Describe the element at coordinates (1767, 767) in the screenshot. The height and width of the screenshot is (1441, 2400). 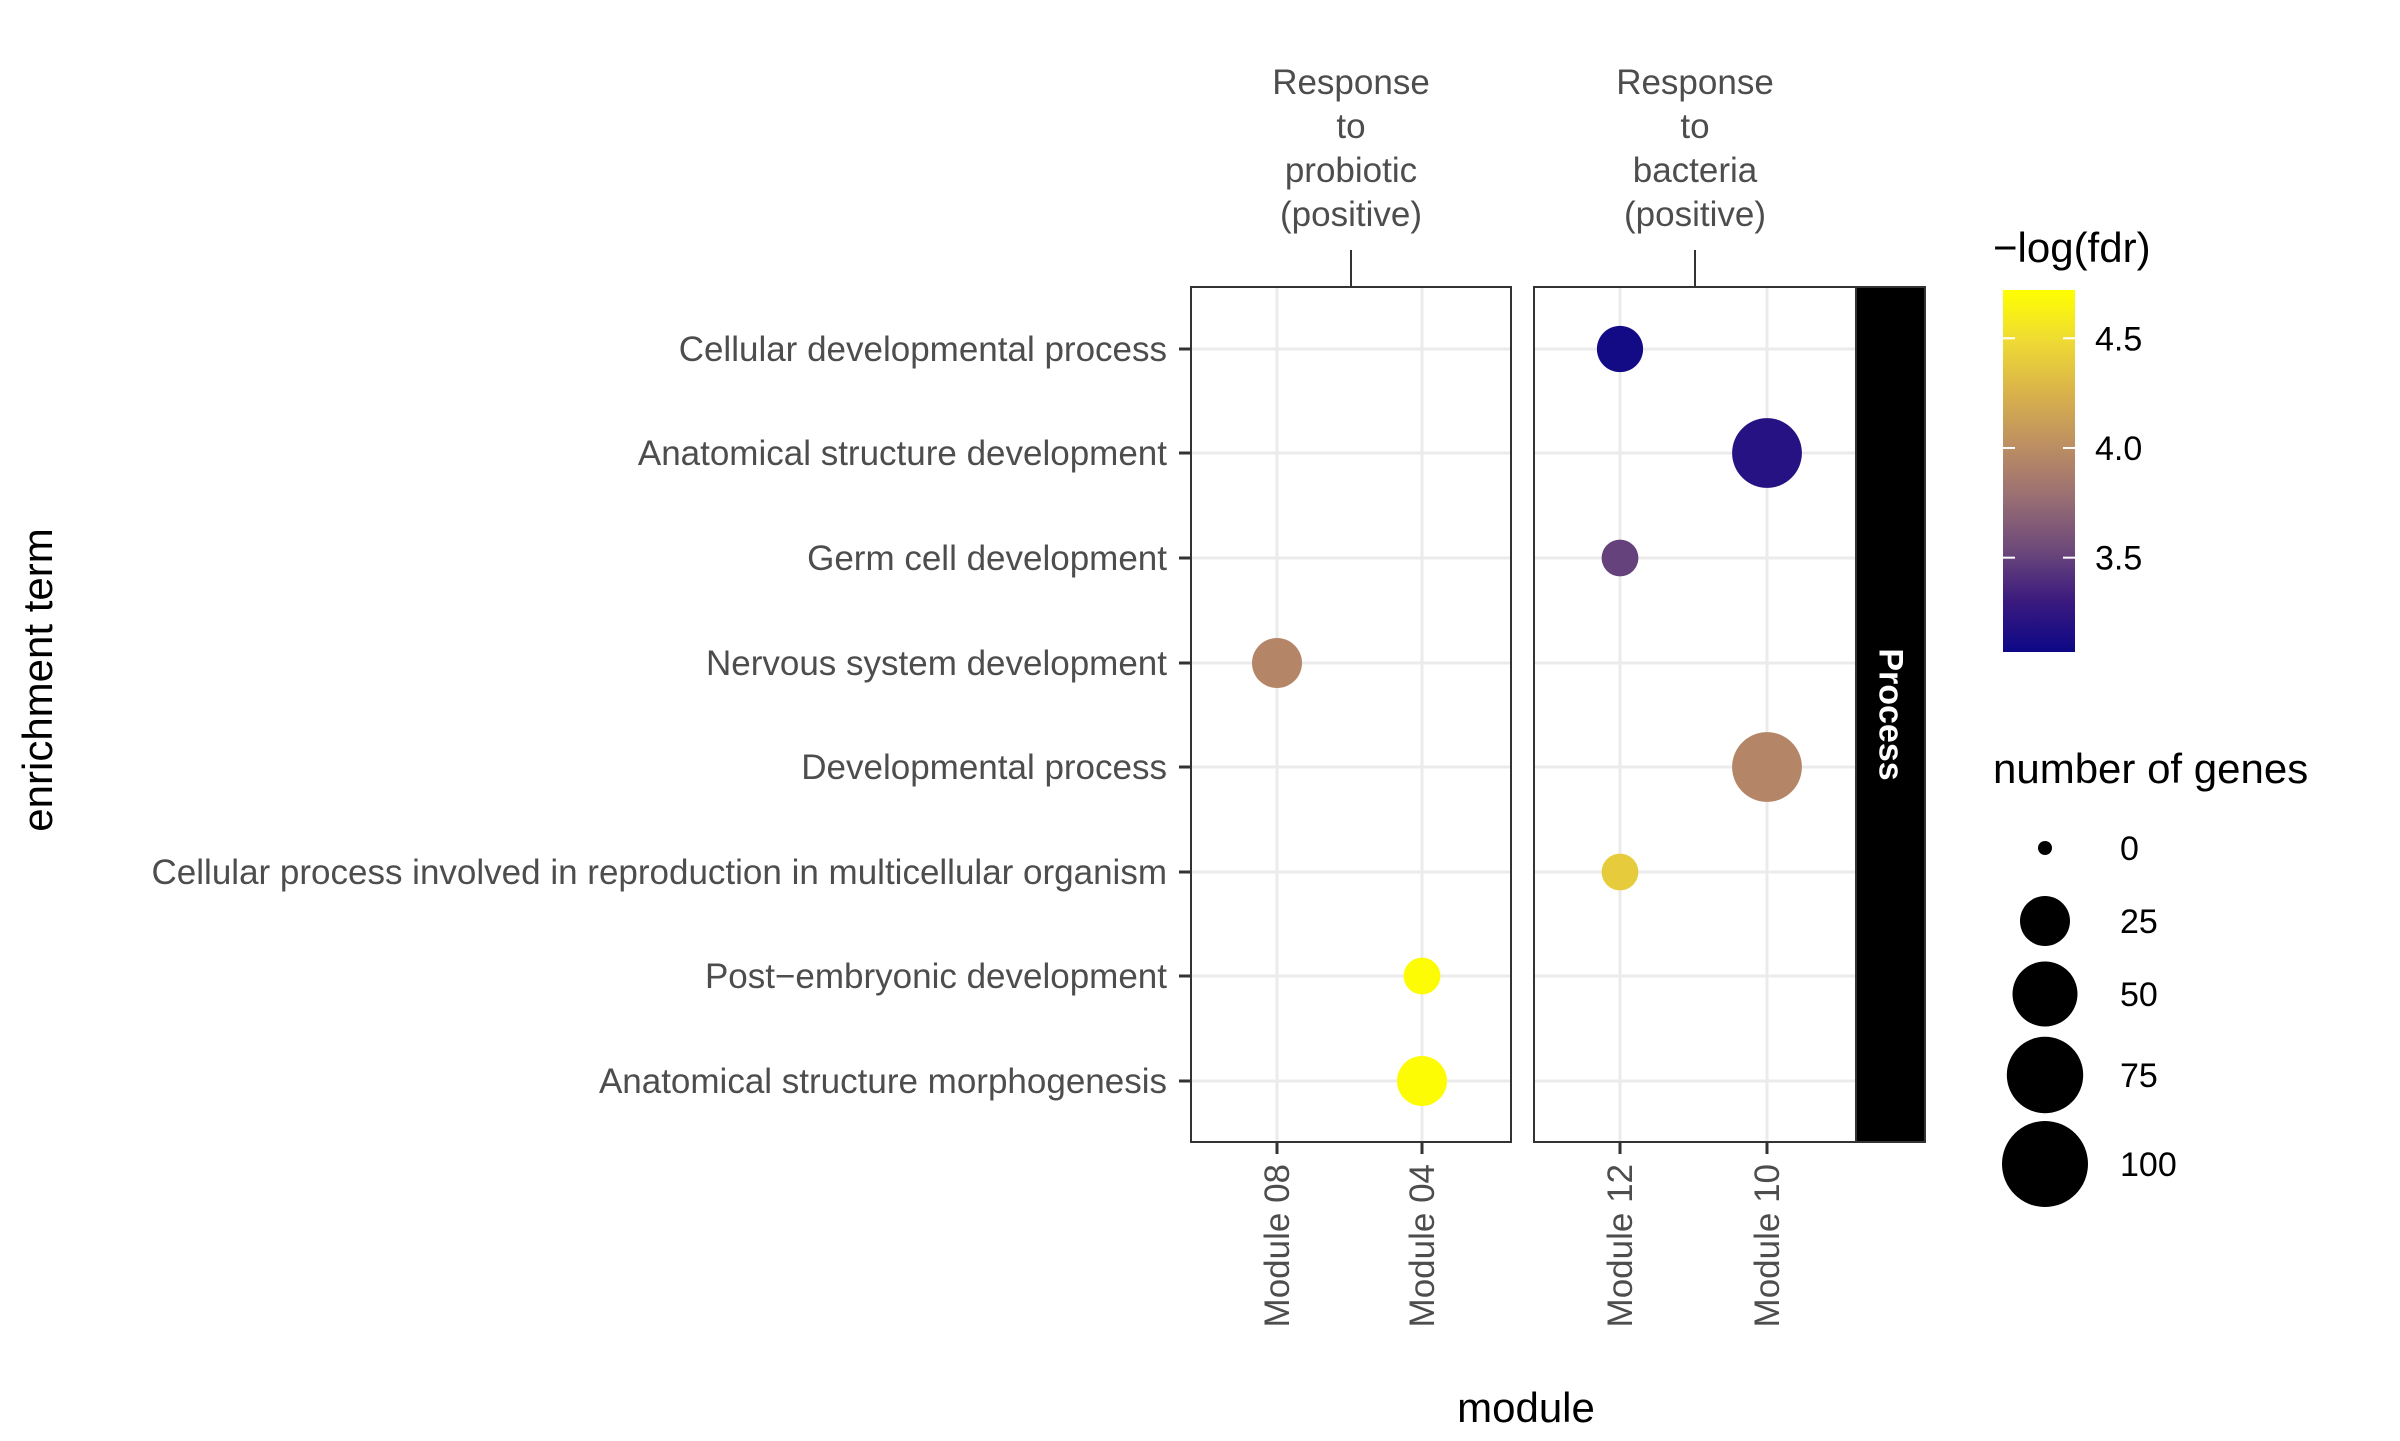
I see `point-module-10-developmental-process` at that location.